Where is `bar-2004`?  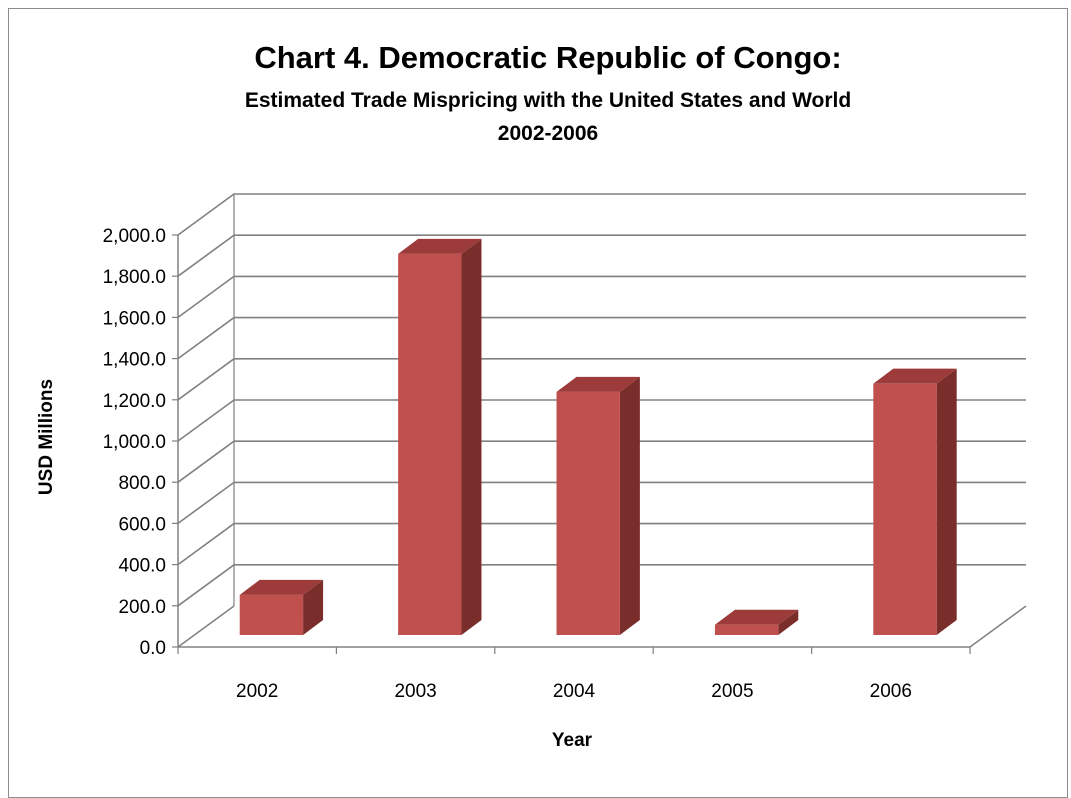
bar-2004 is located at coordinates (598, 505).